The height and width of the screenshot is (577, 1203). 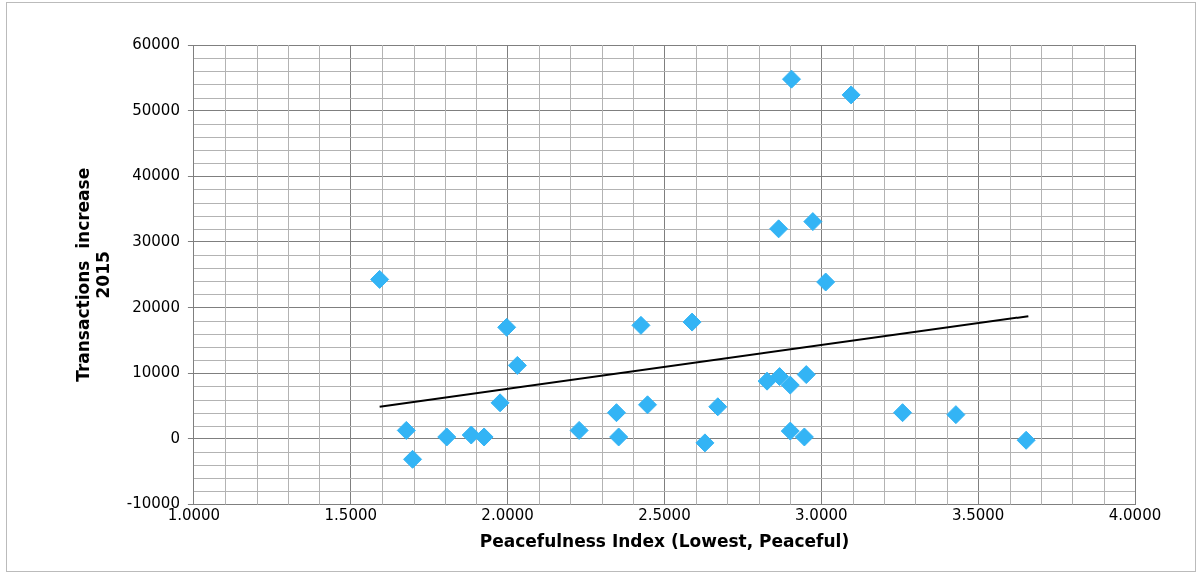 What do you see at coordinates (1135, 515) in the screenshot?
I see `x-tick-label: 4.0000` at bounding box center [1135, 515].